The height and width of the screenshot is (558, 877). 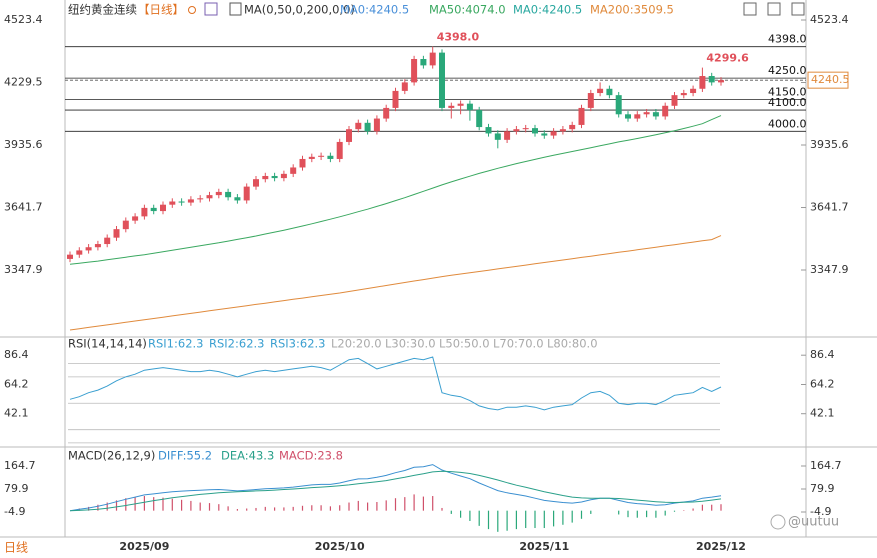 I want to click on period-tag: 【日线】, so click(x=161, y=10).